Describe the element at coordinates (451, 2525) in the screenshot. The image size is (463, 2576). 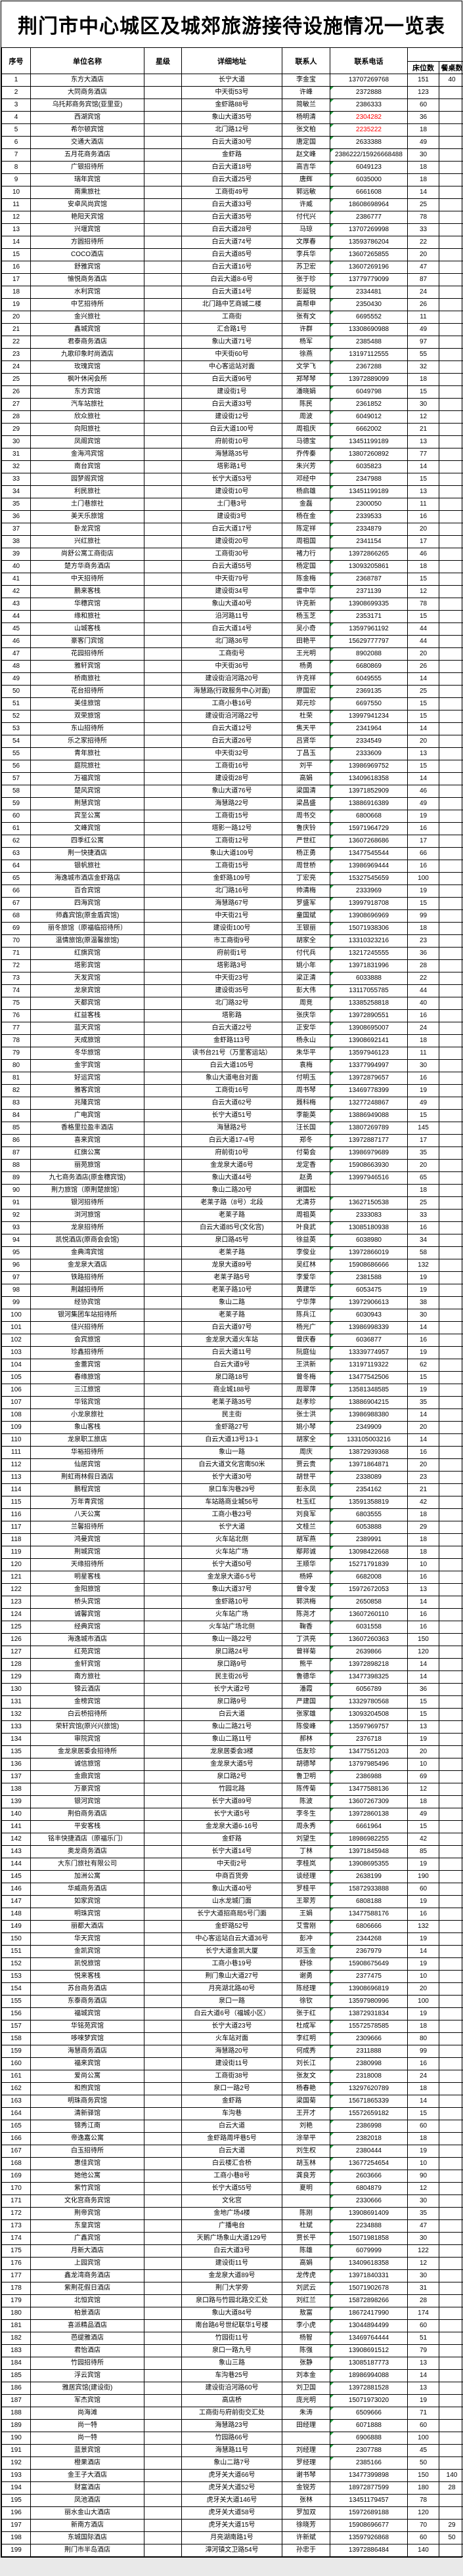
I see `cell-seats: 29` at that location.